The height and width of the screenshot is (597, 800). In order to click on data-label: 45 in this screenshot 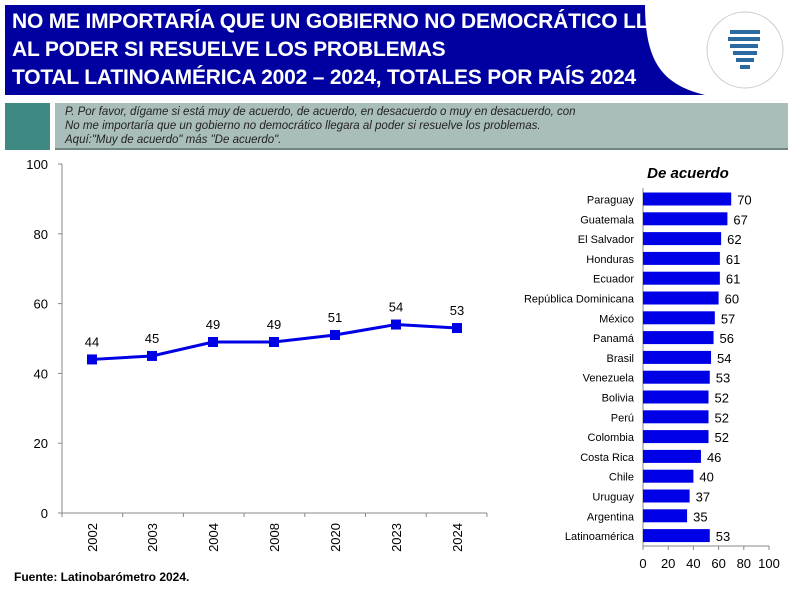, I will do `click(152, 338)`.